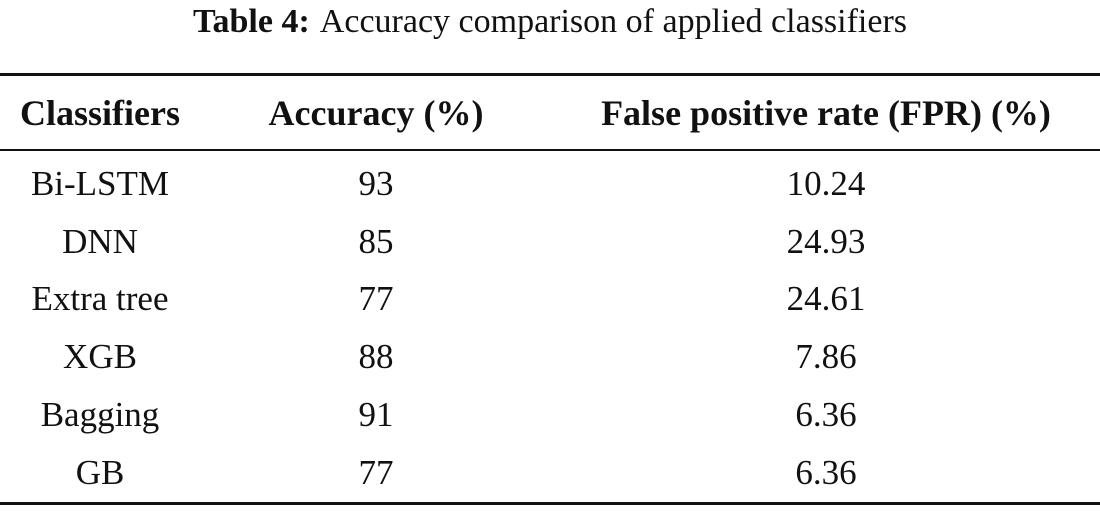 This screenshot has width=1100, height=515. I want to click on table-cell: 88, so click(376, 357).